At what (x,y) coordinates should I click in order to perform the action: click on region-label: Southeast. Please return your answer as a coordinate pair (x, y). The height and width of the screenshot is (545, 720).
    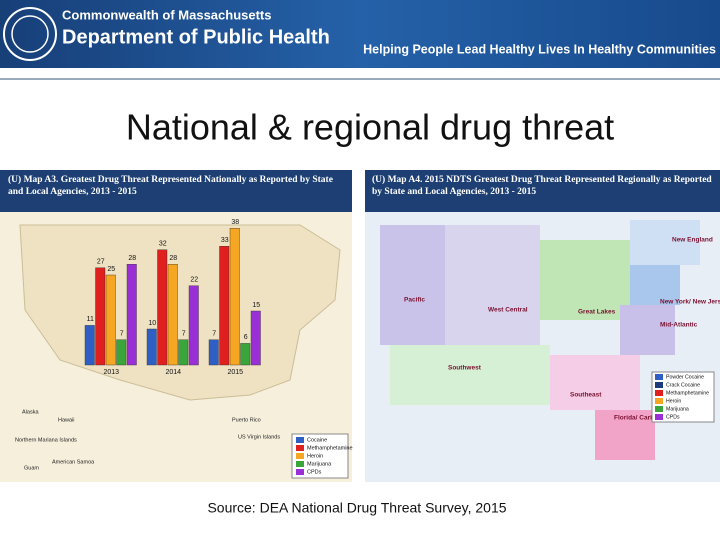
    Looking at the image, I should click on (586, 395).